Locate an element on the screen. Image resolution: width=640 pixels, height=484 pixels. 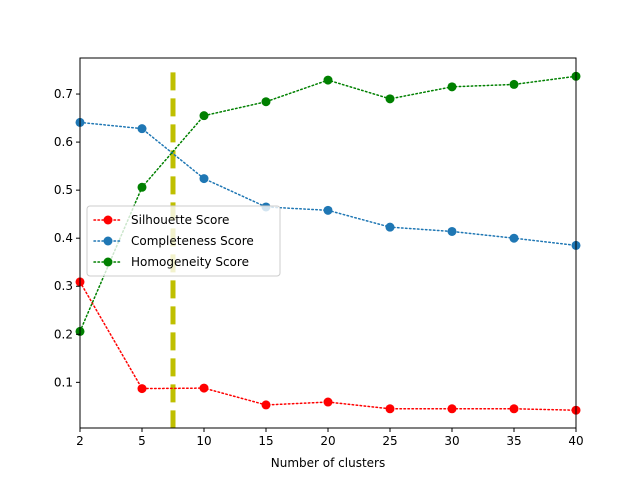
legend-entry-homogeneity-score: Homogeneity Score is located at coordinates (171, 262).